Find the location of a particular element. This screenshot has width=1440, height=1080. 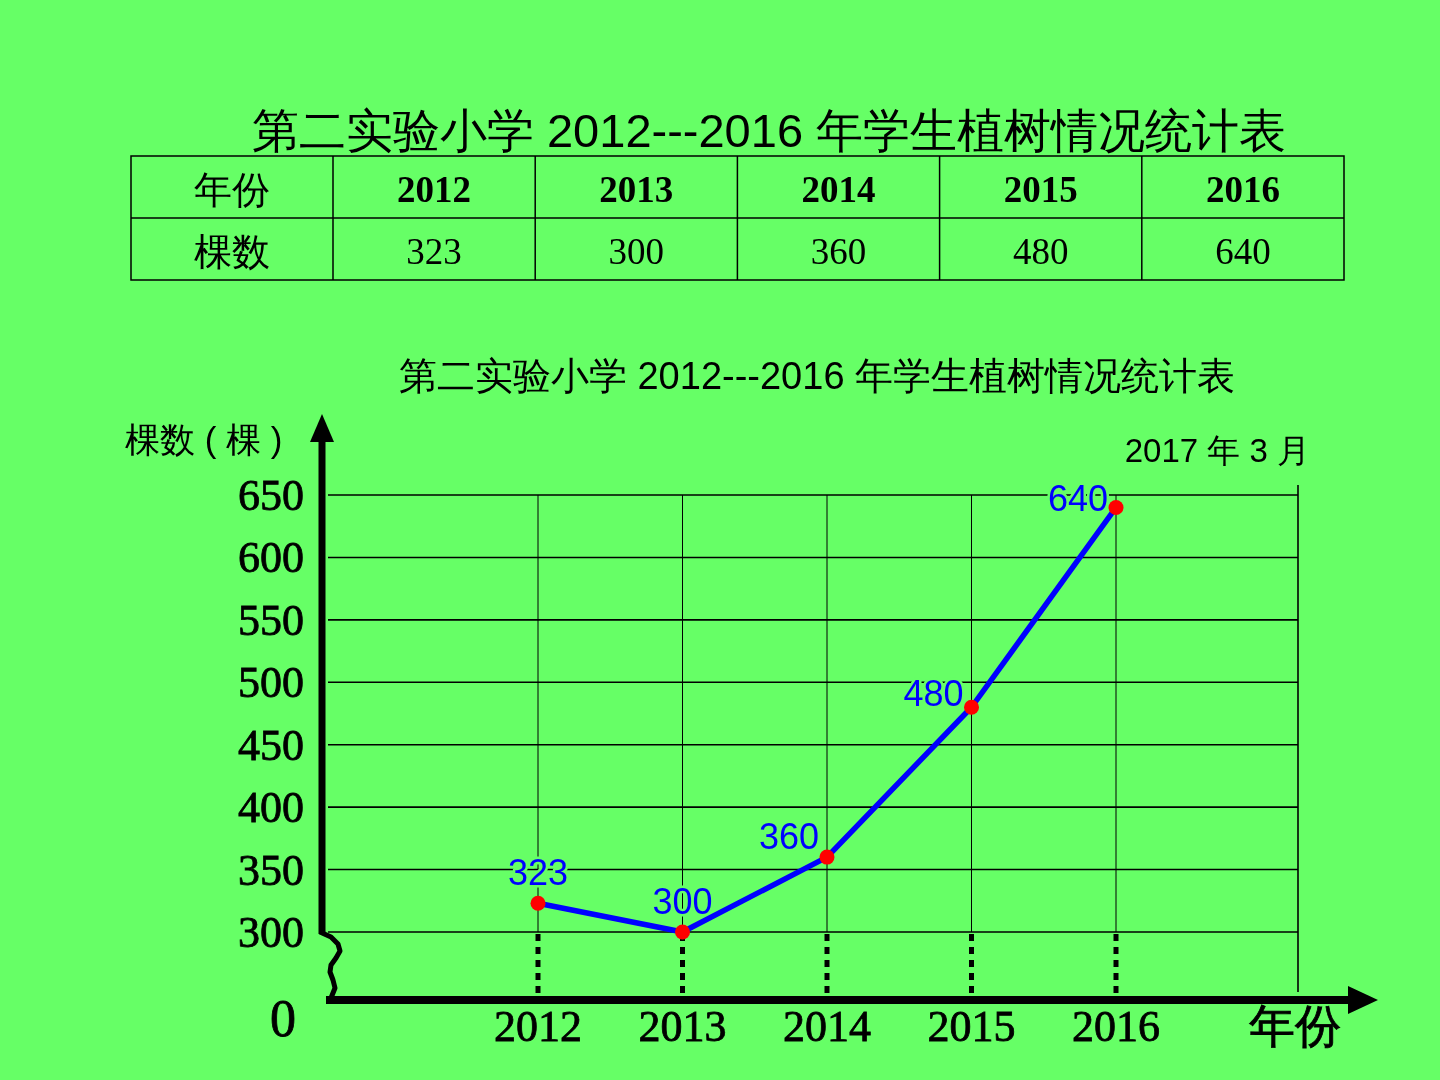

origin-label: 0 is located at coordinates (283, 1018).